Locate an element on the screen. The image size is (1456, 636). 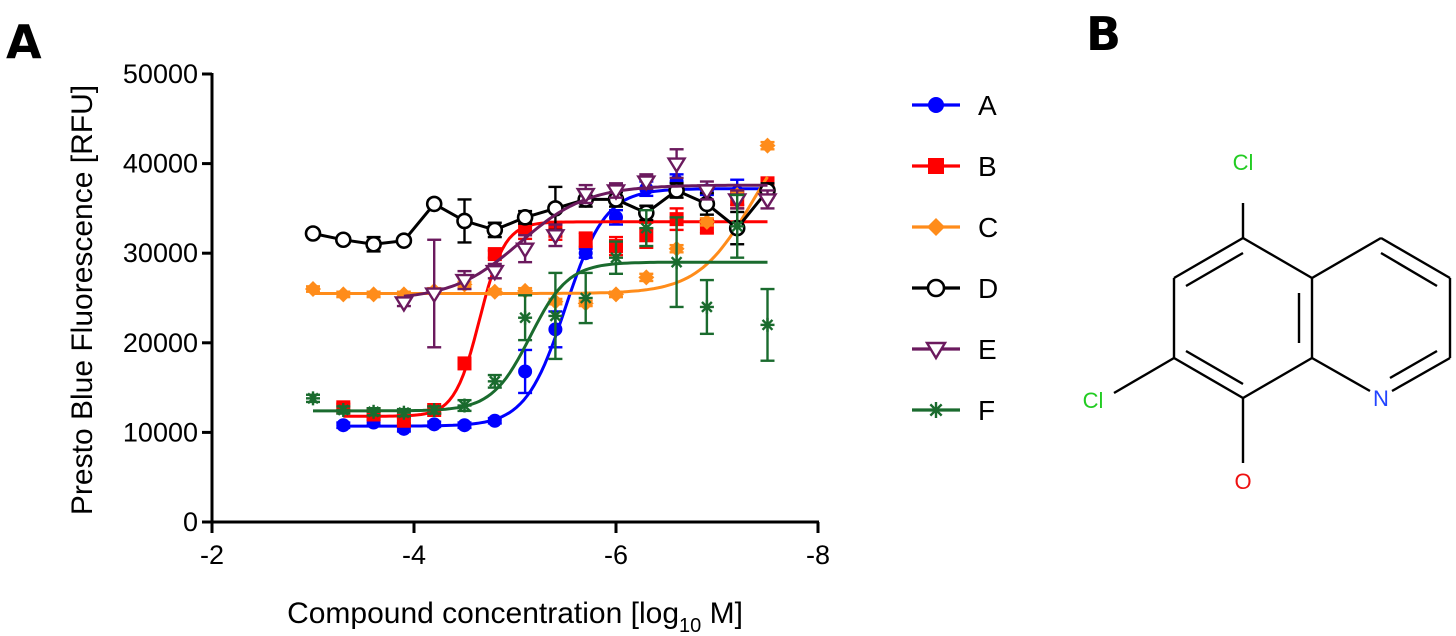
legend-item-e: E is located at coordinates (954, 349).